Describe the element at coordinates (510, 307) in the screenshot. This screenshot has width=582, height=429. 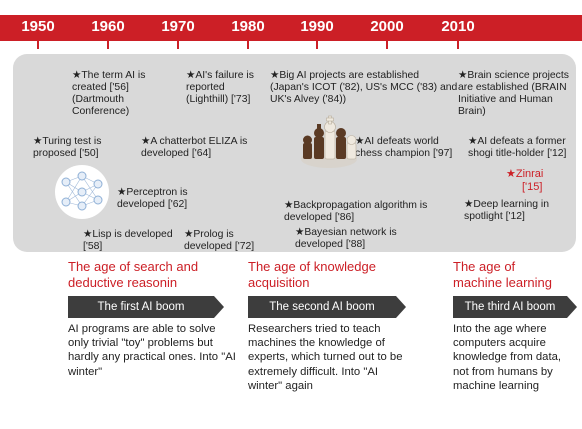
I see `boom-label: The third AI boom` at that location.